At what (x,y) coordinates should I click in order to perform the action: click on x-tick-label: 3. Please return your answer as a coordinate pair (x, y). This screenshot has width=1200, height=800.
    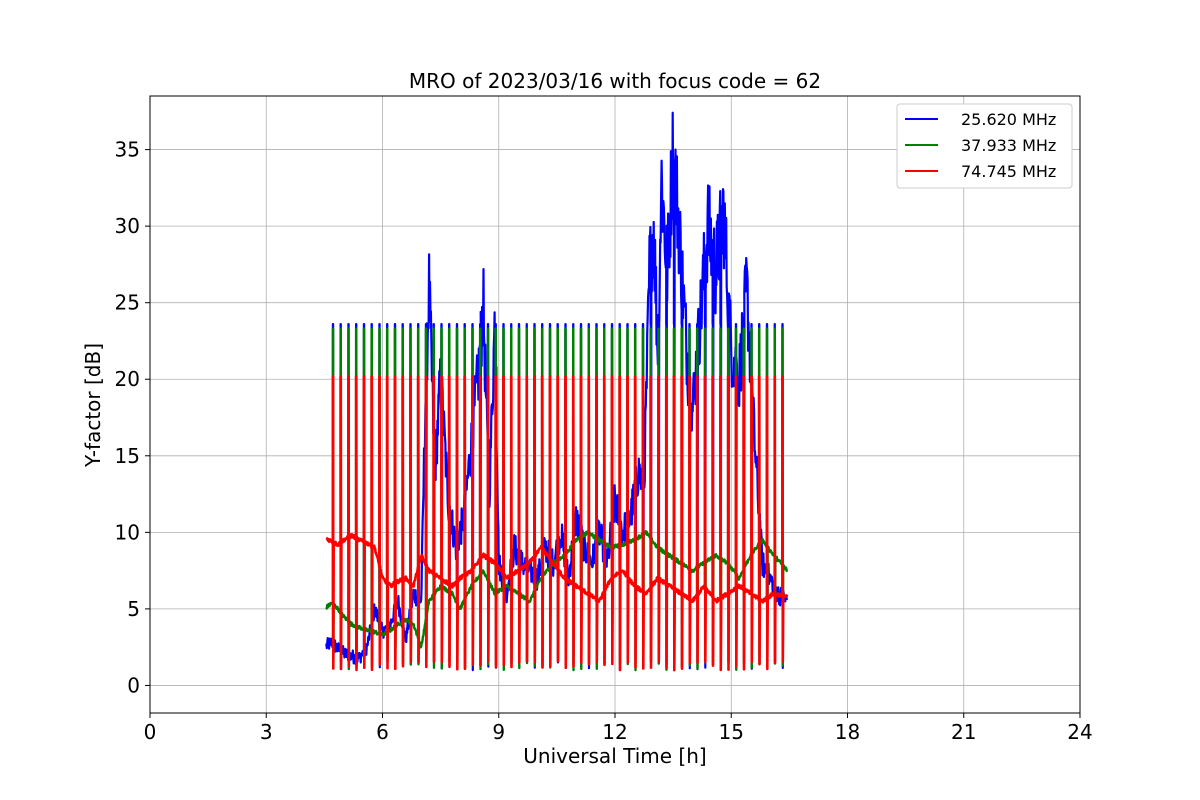
    Looking at the image, I should click on (266, 732).